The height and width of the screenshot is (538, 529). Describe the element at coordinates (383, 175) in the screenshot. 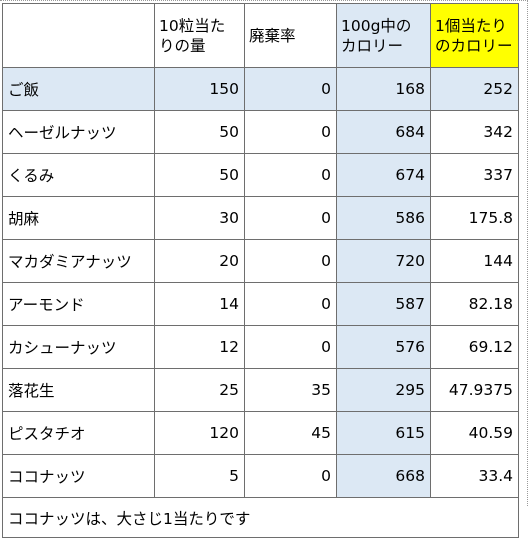

I see `calorie-100g-cell: 674` at that location.